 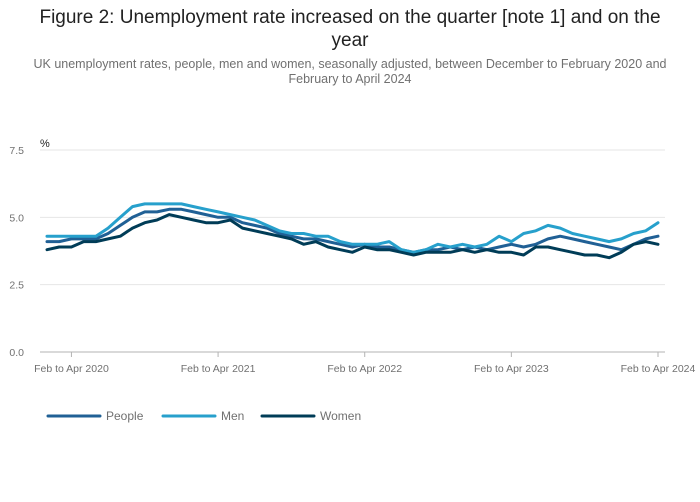 I want to click on x-tick-label: Feb to Apr 2023, so click(x=511, y=369).